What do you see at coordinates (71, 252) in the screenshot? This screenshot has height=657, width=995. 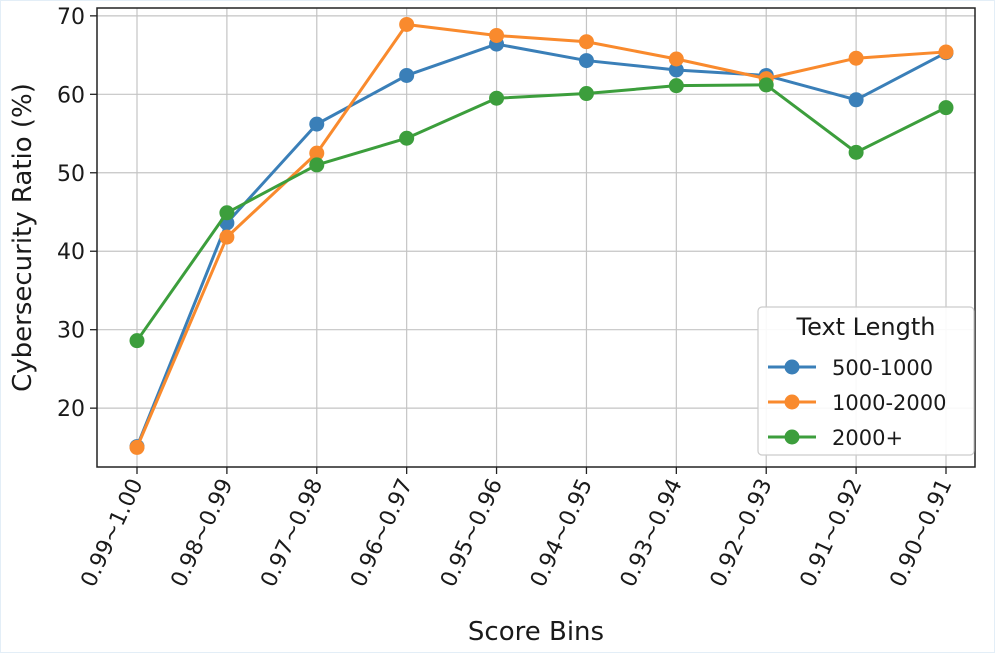 I see `y-tick-label: 40` at bounding box center [71, 252].